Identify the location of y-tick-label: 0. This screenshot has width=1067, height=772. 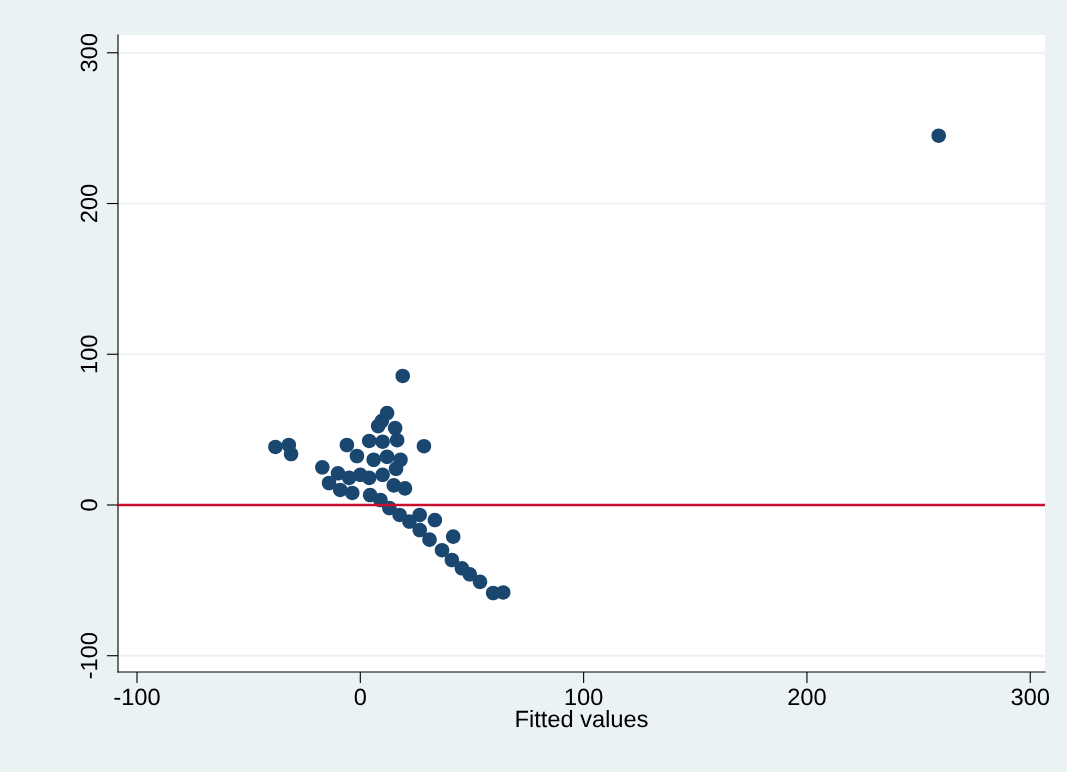
(89, 505).